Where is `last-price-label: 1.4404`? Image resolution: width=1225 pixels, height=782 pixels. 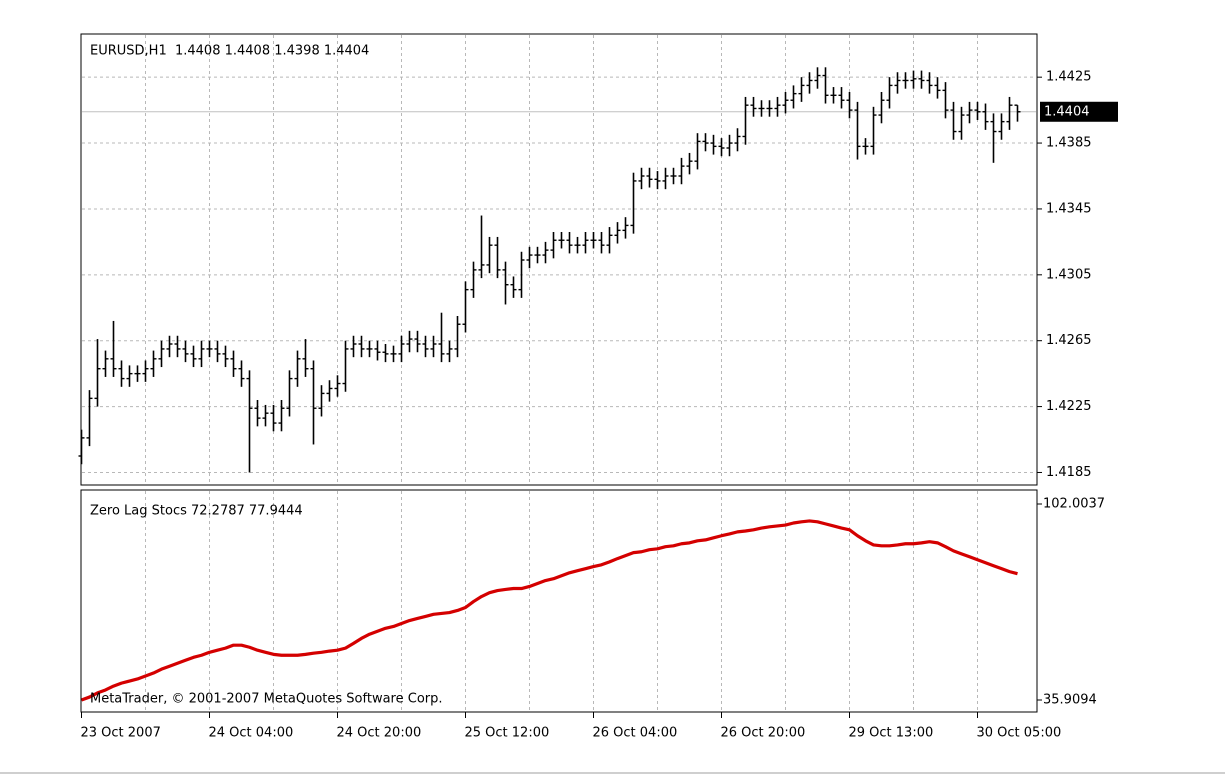
last-price-label: 1.4404 is located at coordinates (1067, 111).